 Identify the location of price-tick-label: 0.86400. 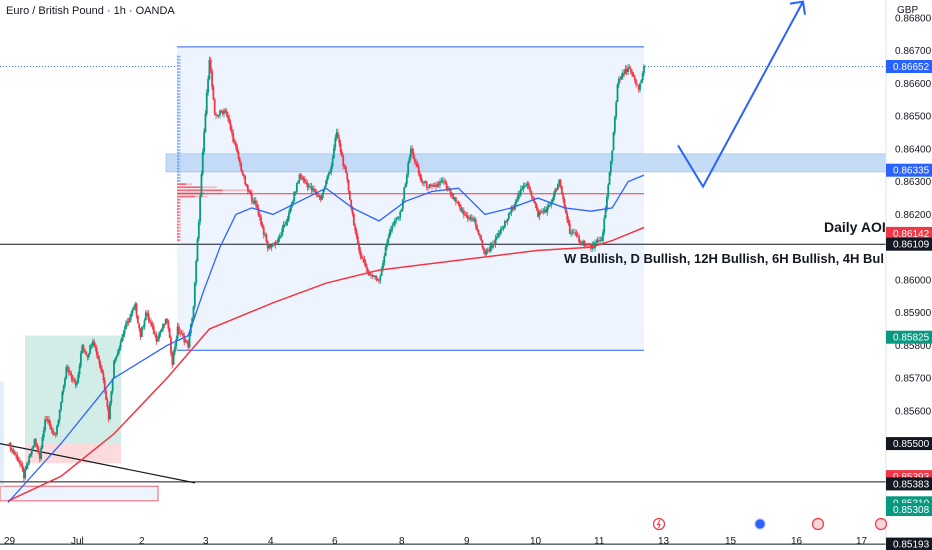
(913, 150).